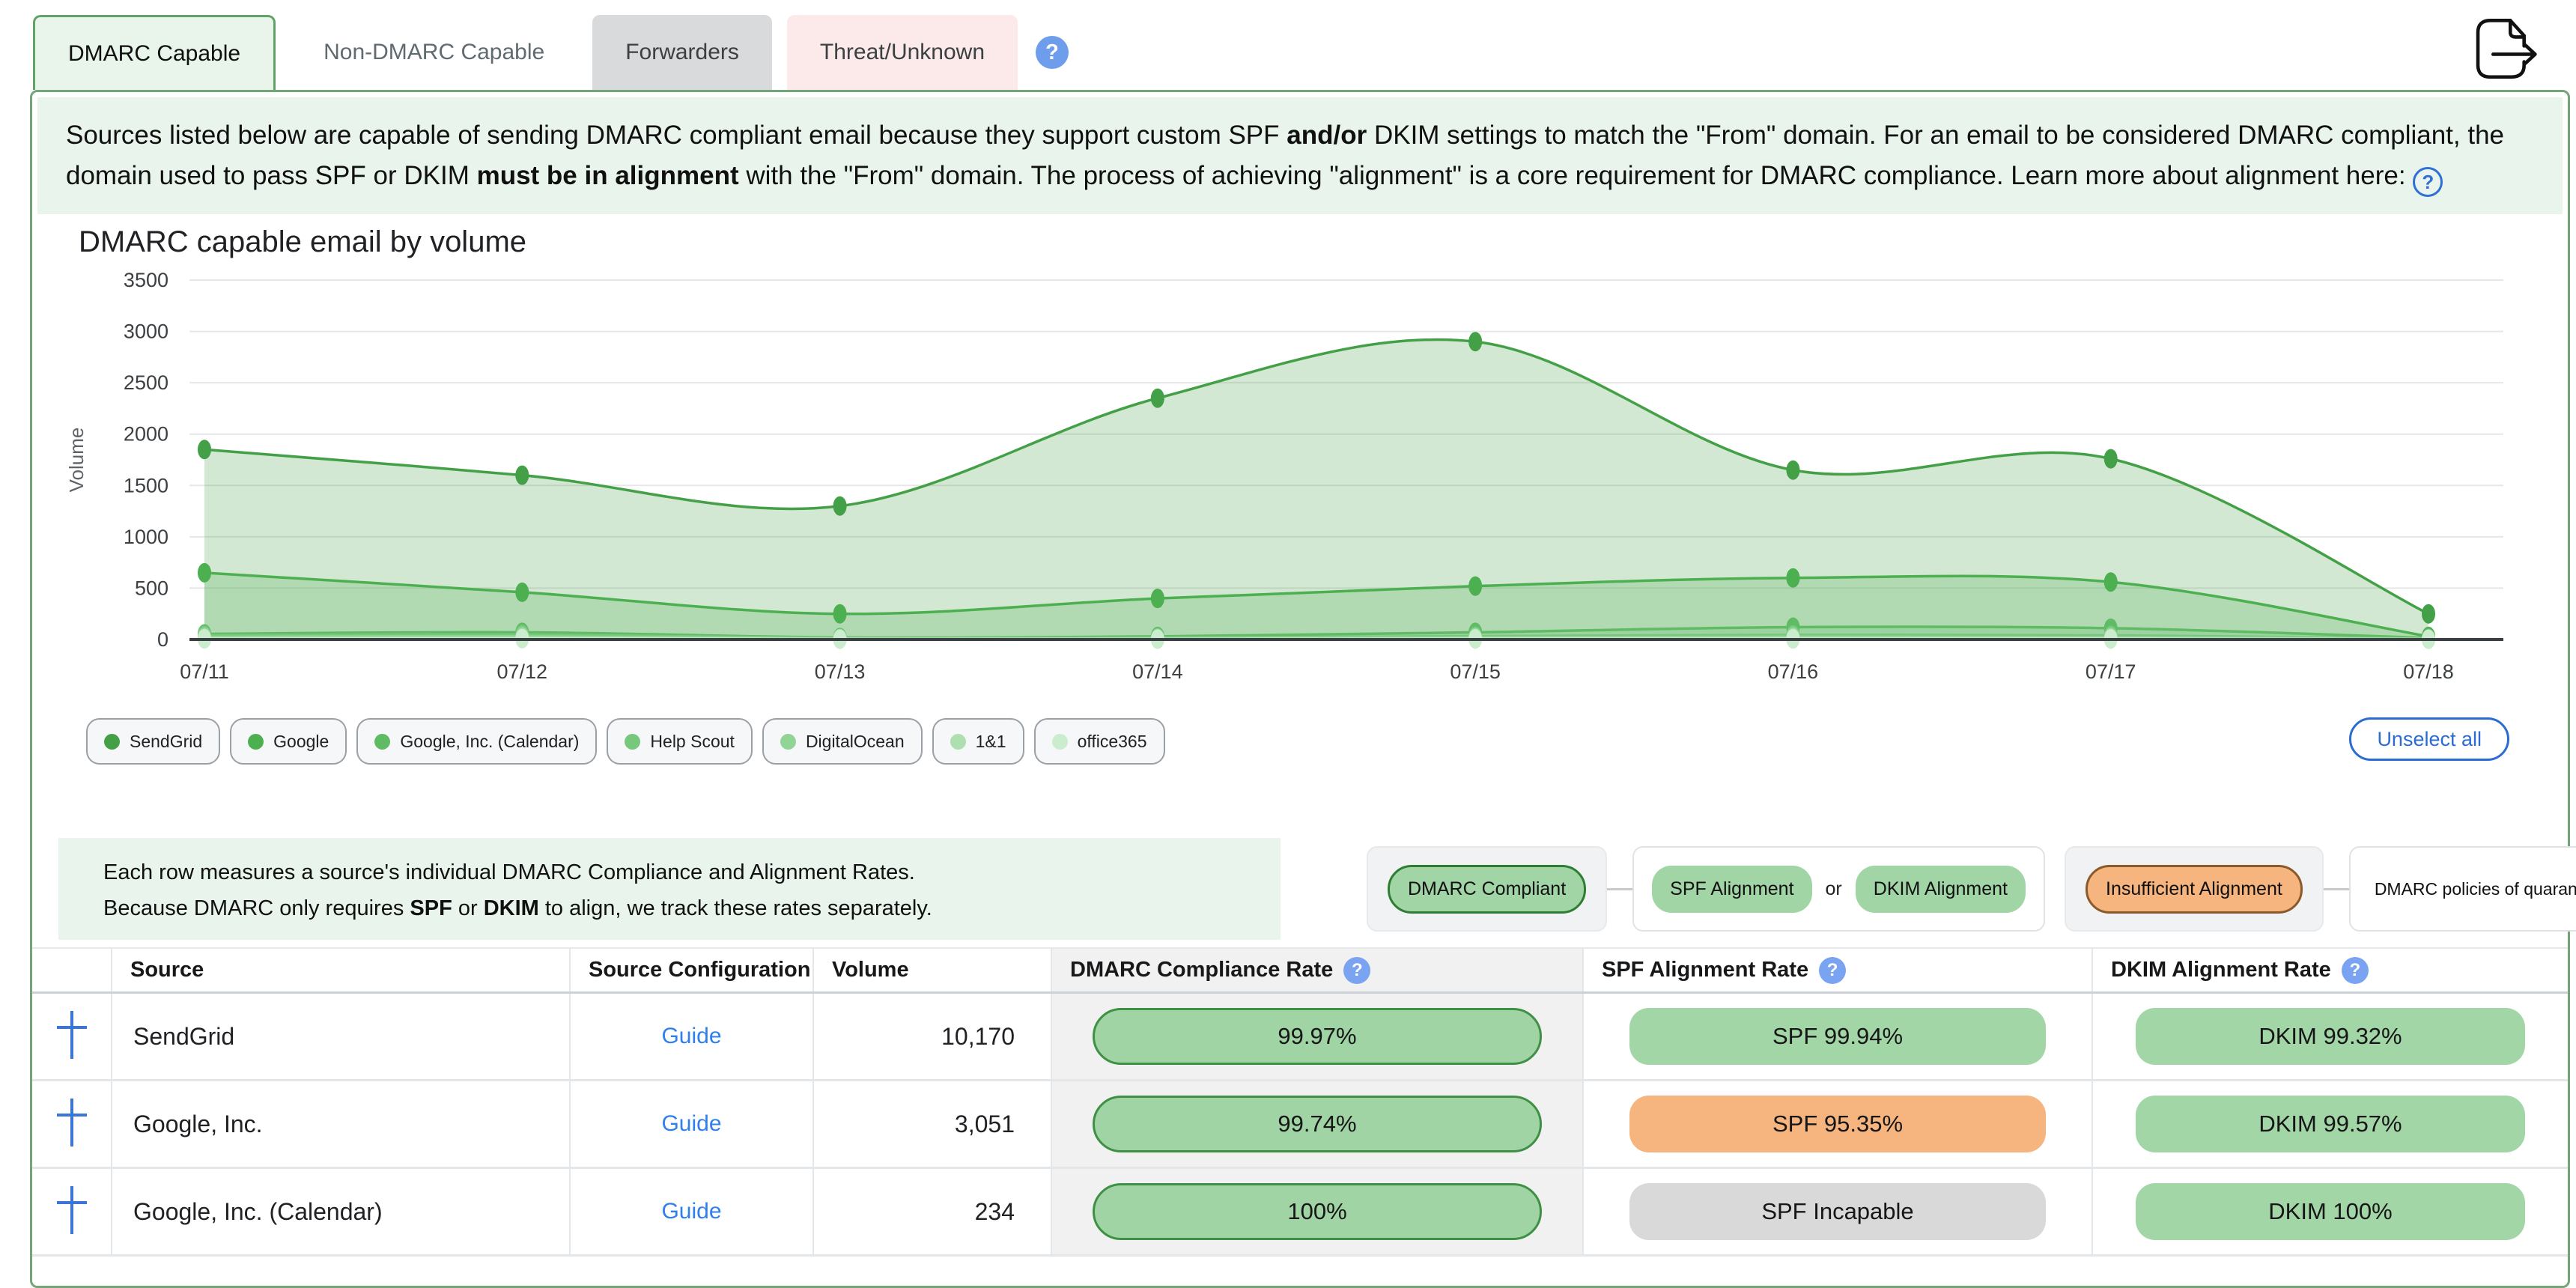 This screenshot has height=1288, width=2576. I want to click on tab-dmarc-capable: DMARC Capable, so click(154, 52).